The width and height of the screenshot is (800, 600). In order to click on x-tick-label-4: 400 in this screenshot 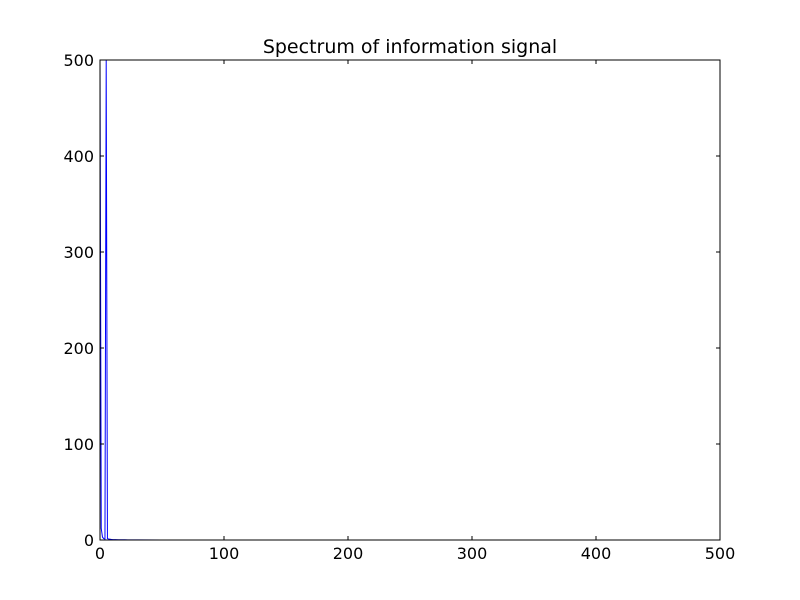, I will do `click(596, 553)`.